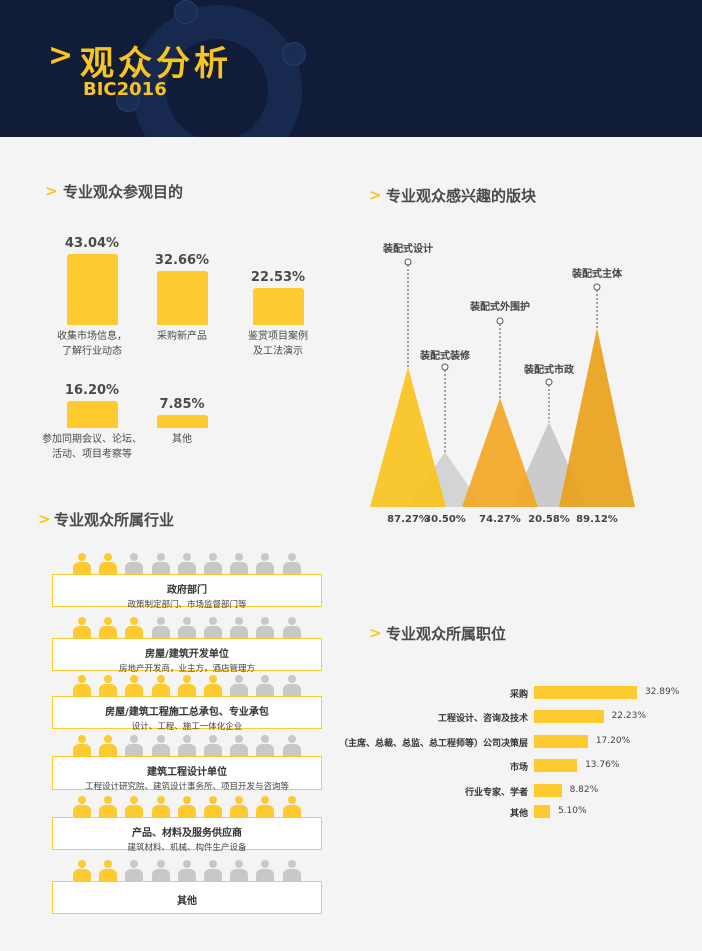 The width and height of the screenshot is (702, 951). What do you see at coordinates (187, 833) in the screenshot?
I see `industry-title: 产品、材料及服务供应商` at bounding box center [187, 833].